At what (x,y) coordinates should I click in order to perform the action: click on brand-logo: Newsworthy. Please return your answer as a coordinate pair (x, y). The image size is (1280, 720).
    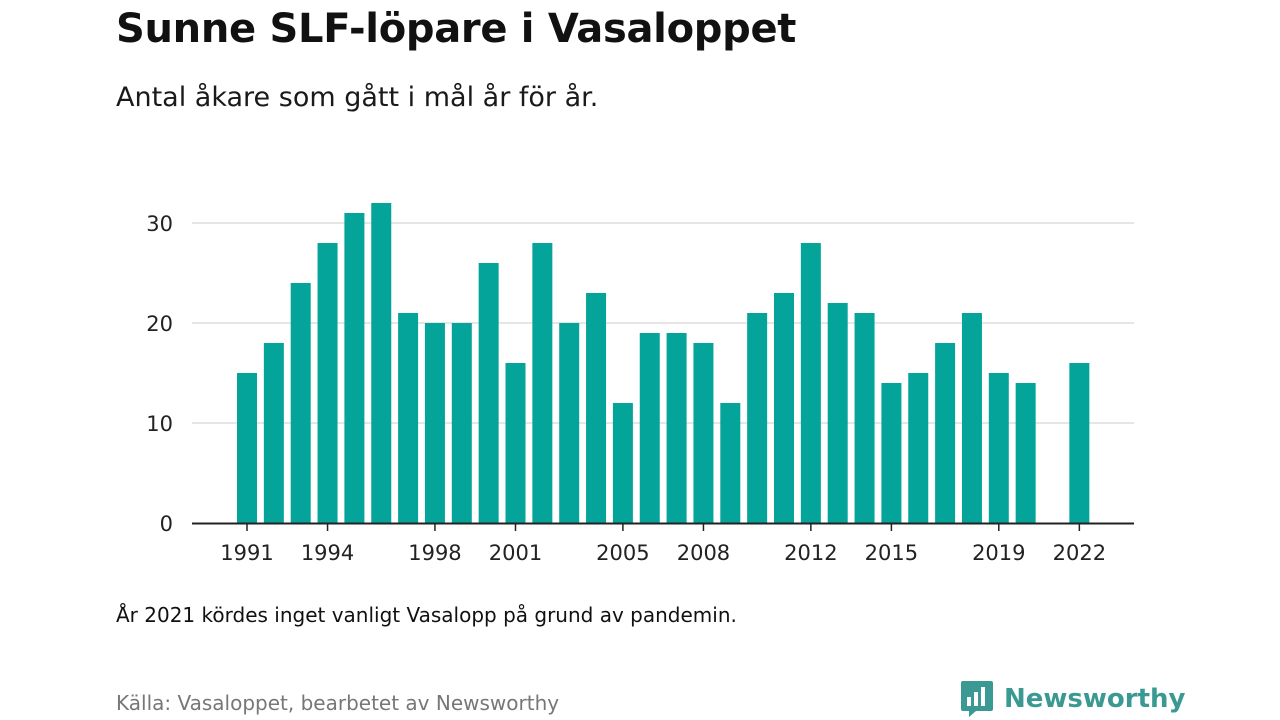
    Looking at the image, I should click on (1072, 699).